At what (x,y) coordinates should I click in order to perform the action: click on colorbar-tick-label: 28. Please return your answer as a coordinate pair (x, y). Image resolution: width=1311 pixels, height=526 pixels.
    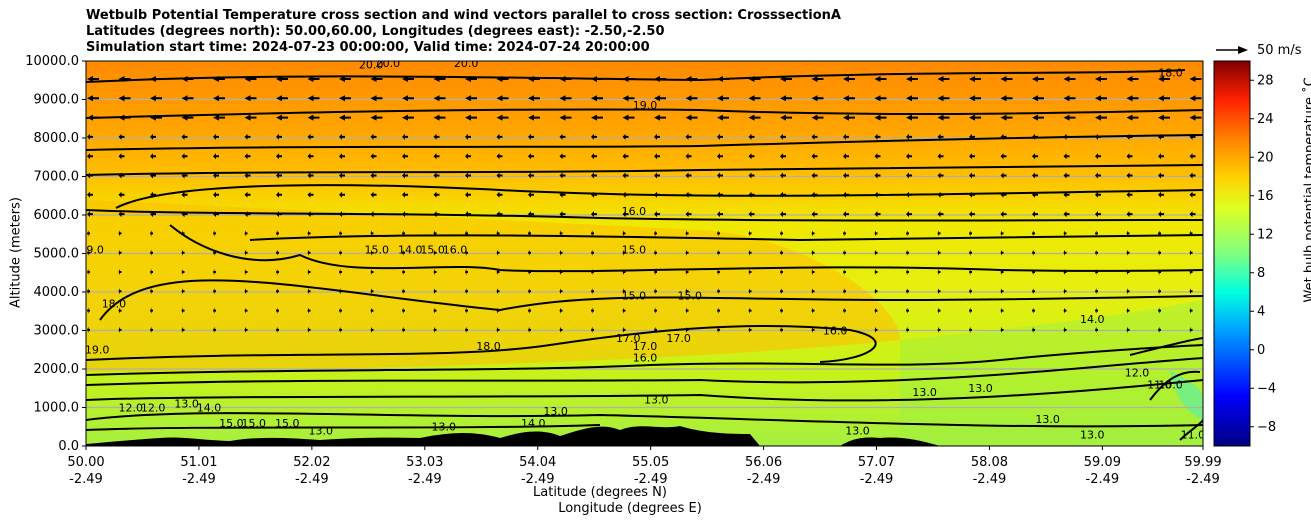
    Looking at the image, I should click on (1265, 80).